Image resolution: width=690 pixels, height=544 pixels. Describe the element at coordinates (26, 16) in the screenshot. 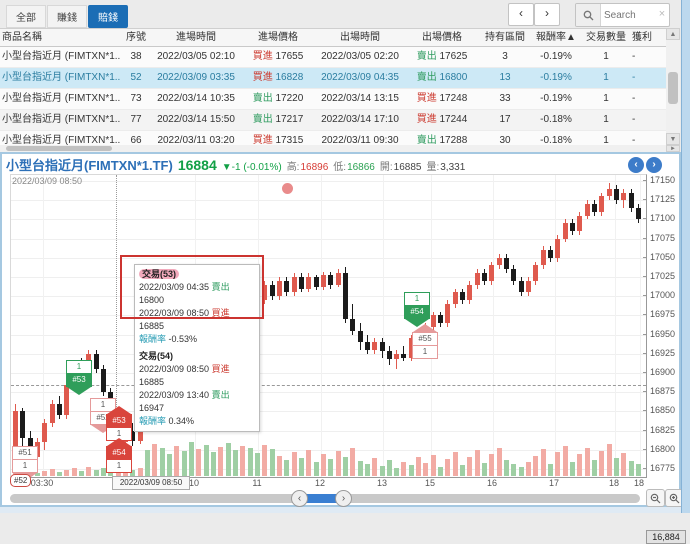

I see `tab-全部: 全部` at that location.